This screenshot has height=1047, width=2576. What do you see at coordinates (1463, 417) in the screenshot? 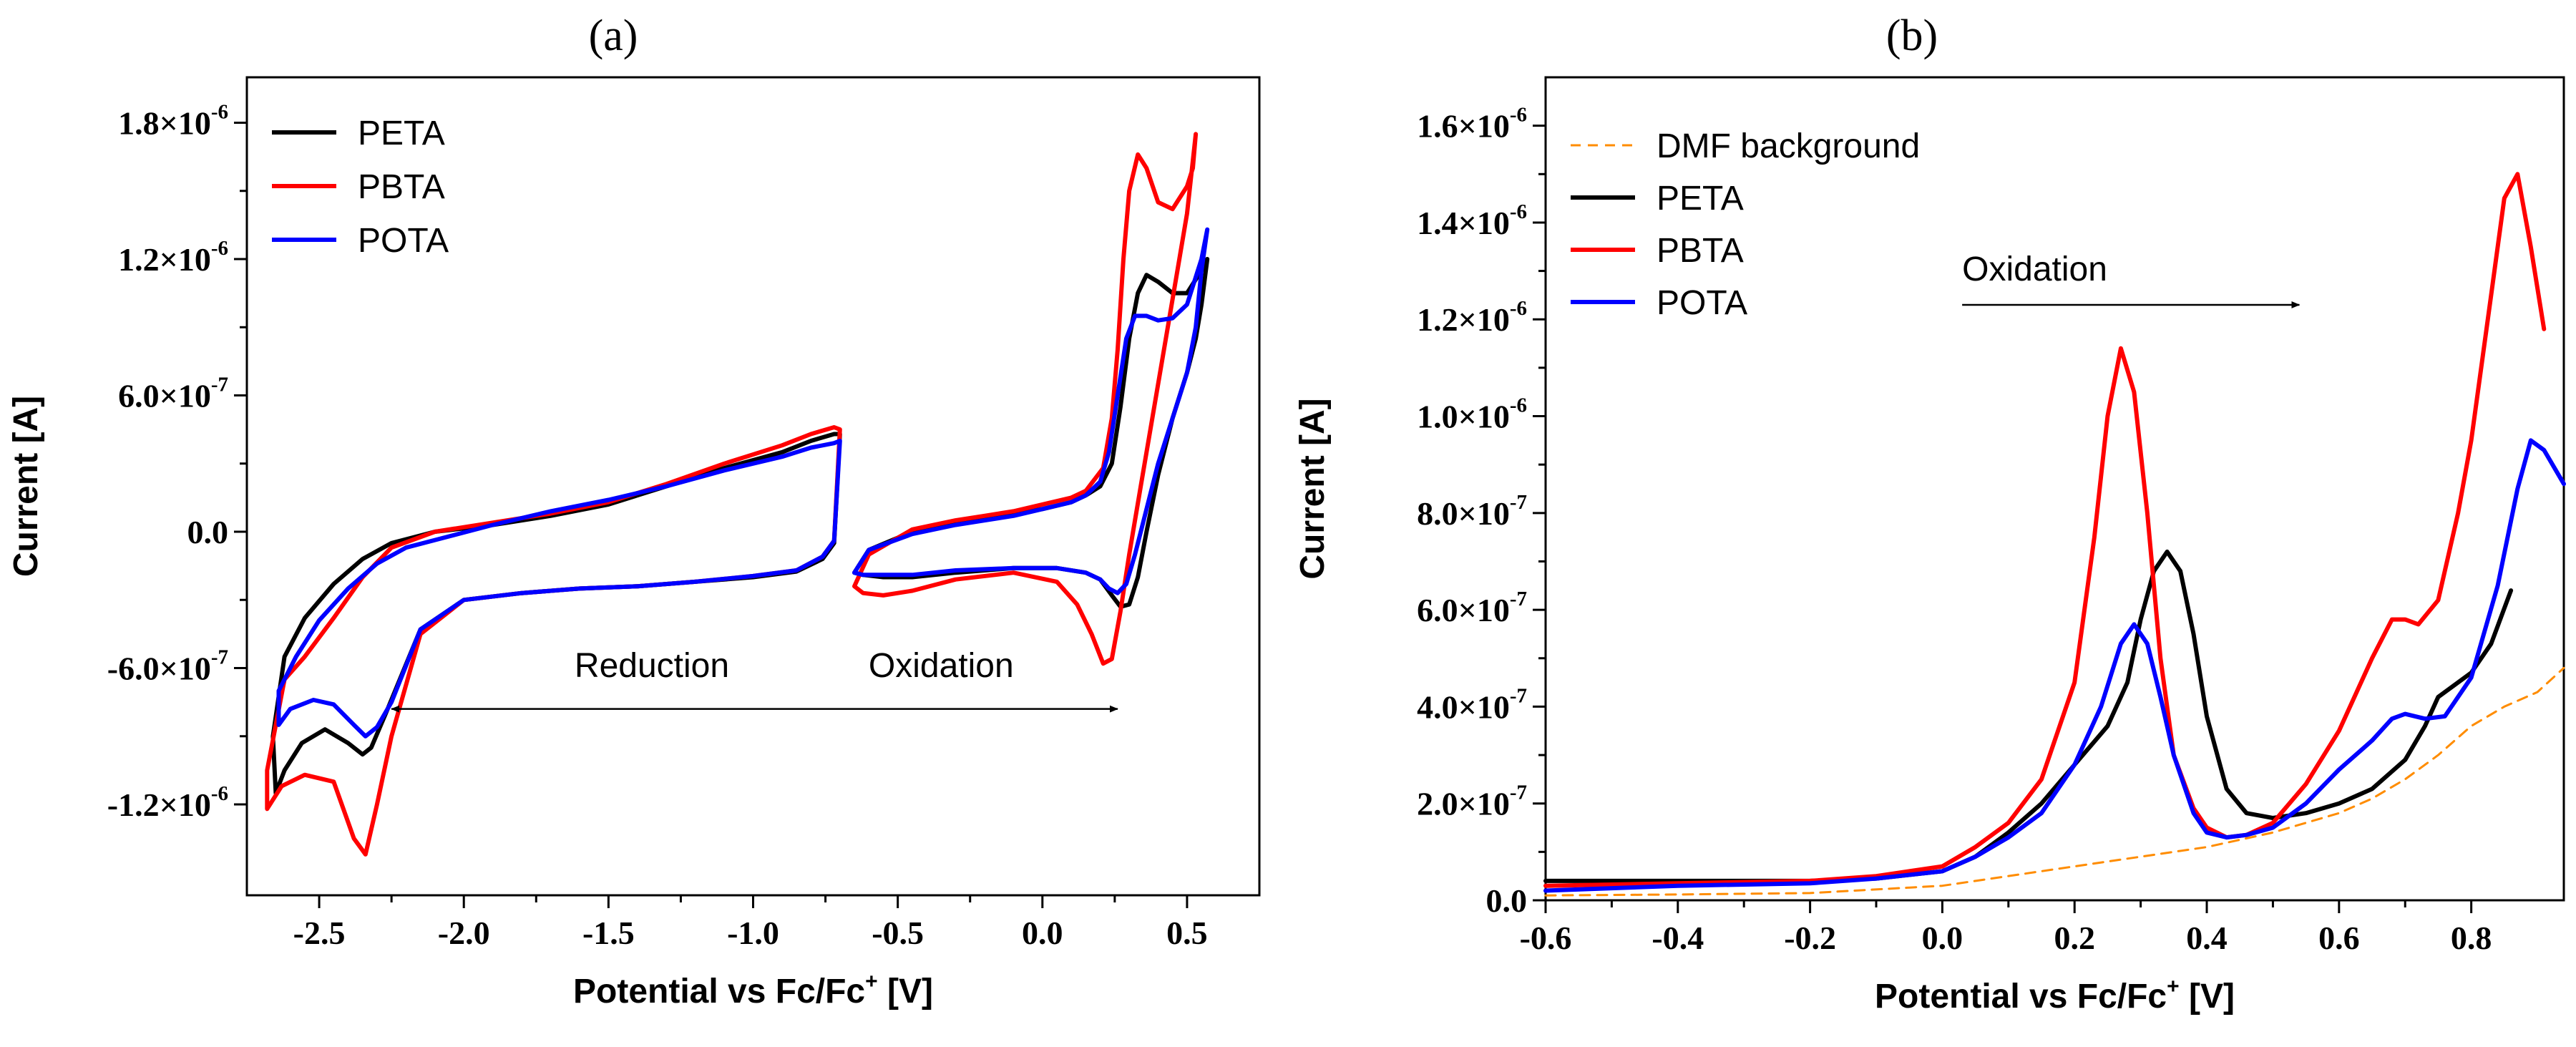
I see `y-tick-mantissa: 1.0×10` at bounding box center [1463, 417].